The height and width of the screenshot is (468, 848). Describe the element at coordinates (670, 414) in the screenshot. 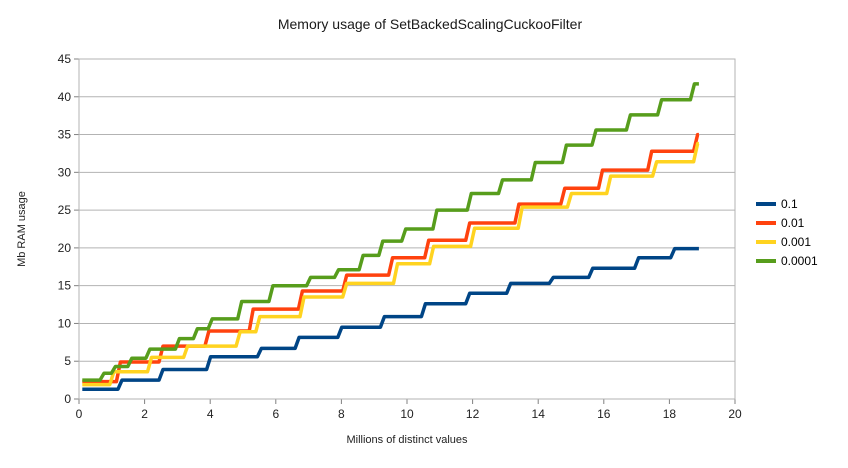

I see `x-tick-label: 18` at that location.